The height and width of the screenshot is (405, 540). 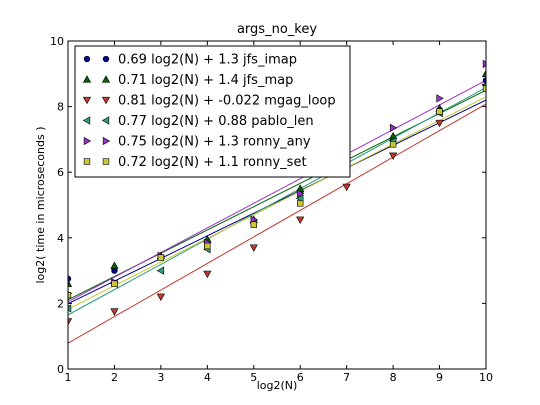 I want to click on x-tick-label: 6, so click(x=300, y=377).